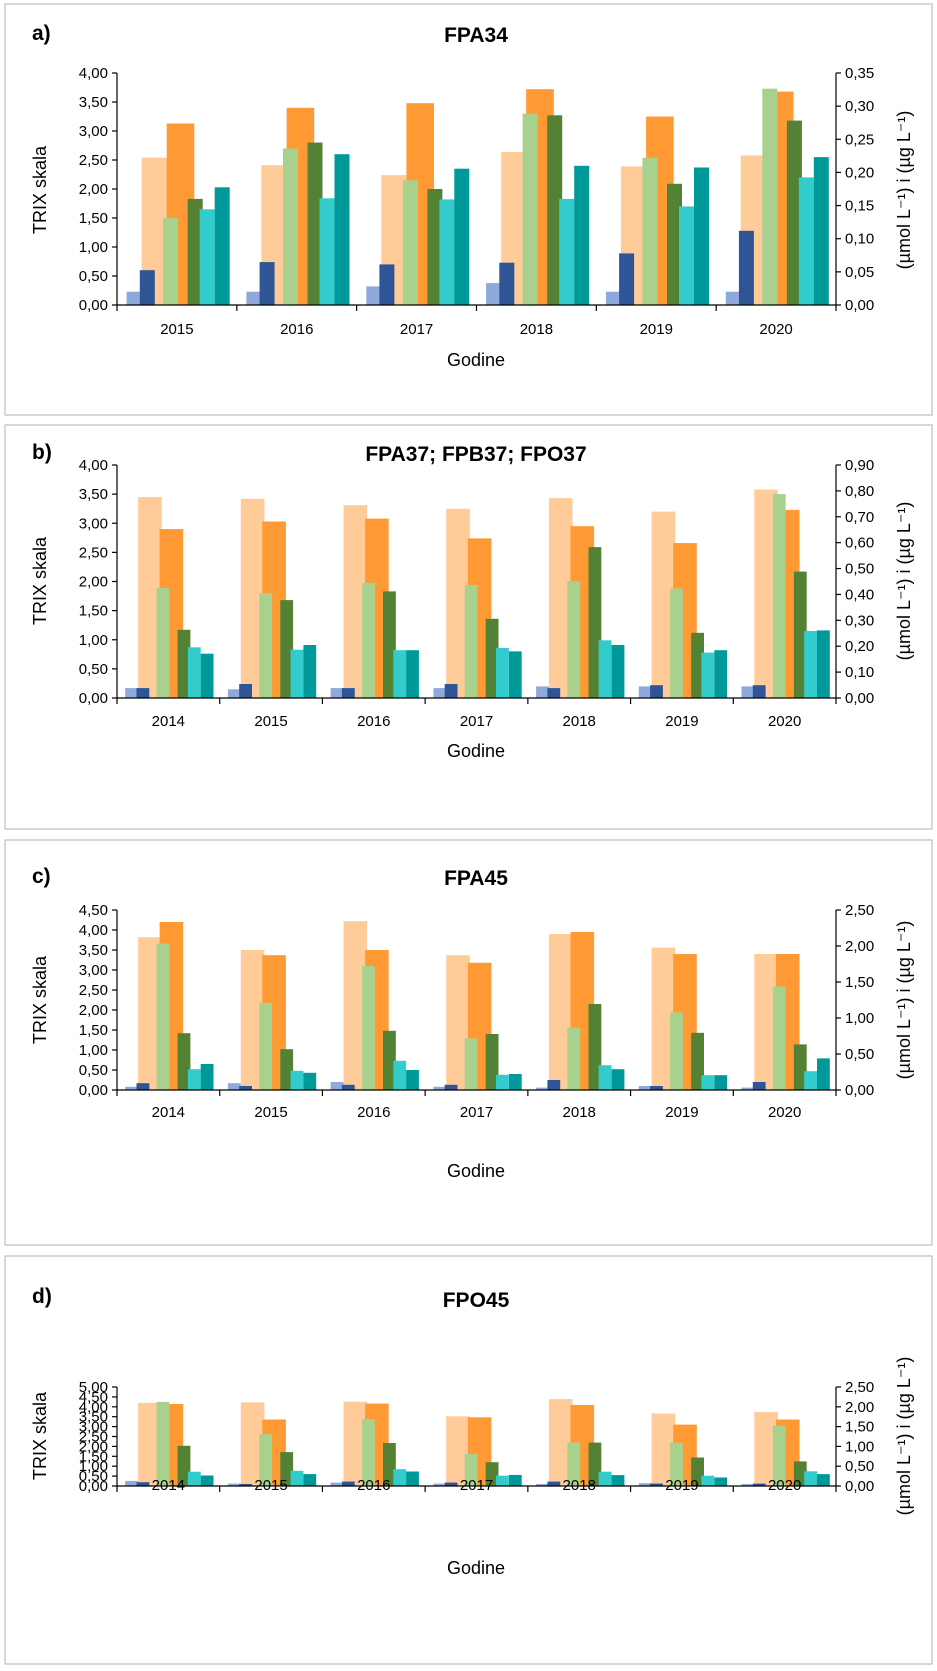 The image size is (937, 1671). Describe the element at coordinates (476, 1171) in the screenshot. I see `x-axis-title: Godine` at that location.